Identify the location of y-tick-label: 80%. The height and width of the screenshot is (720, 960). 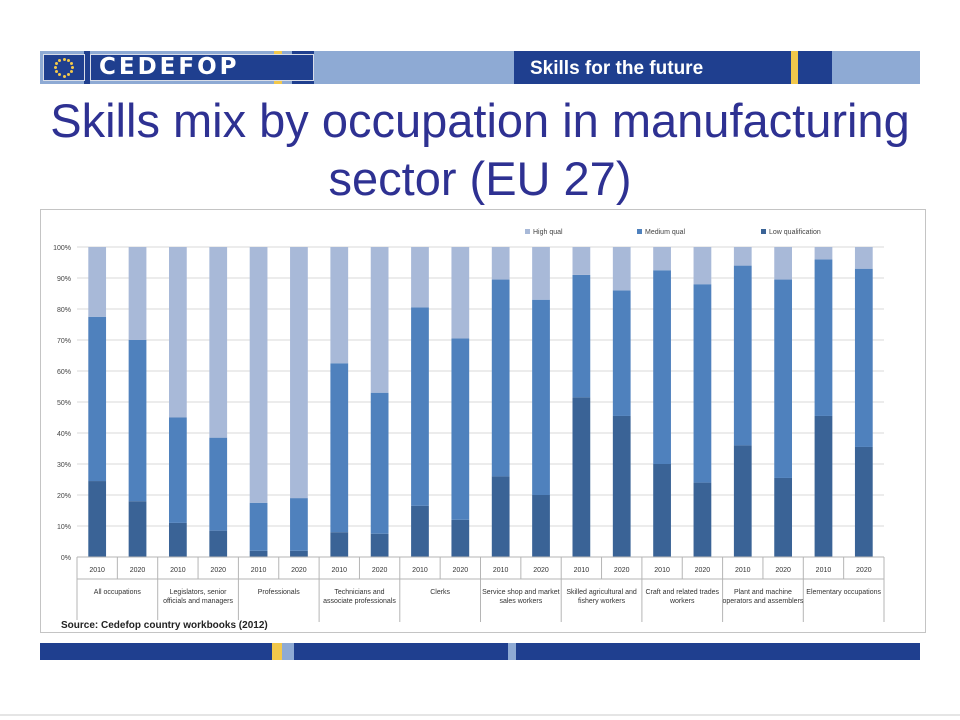
(64, 310).